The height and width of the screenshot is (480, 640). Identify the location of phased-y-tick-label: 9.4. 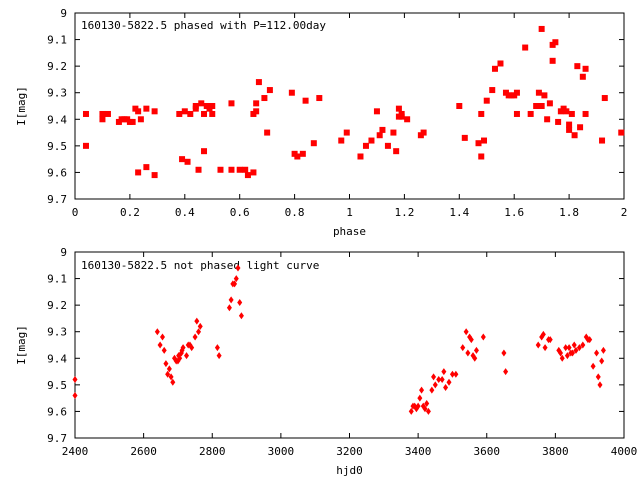
(57, 119).